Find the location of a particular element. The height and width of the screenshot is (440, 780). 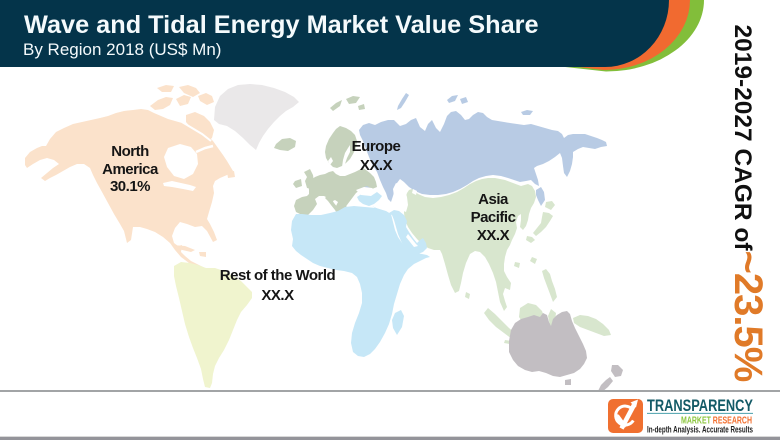

svg-text: 2019-2027 CAGR of~23.5% is located at coordinates (748, 203).